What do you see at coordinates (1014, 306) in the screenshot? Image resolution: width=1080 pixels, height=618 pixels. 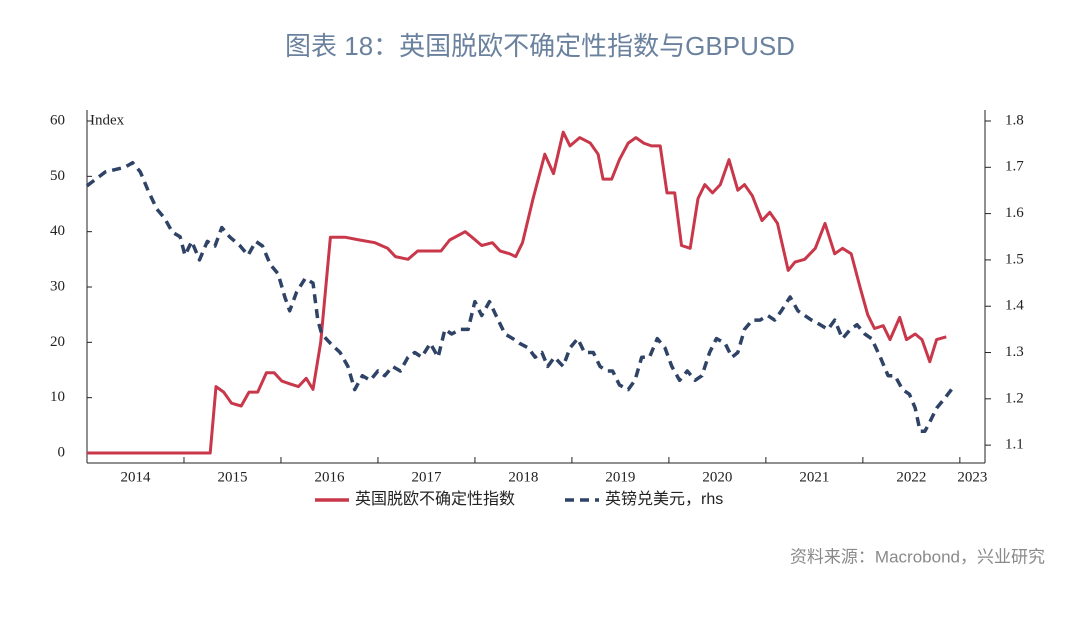 I see `y2-tick-label: 1.4` at bounding box center [1014, 306].